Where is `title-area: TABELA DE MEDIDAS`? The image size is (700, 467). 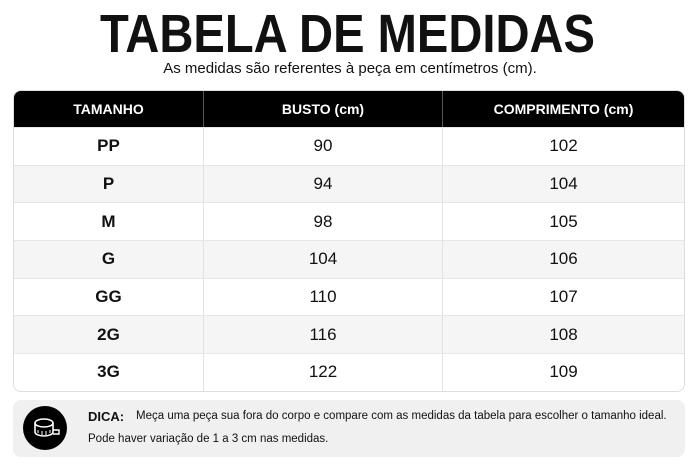
title-area: TABELA DE MEDIDAS is located at coordinates (347, 31).